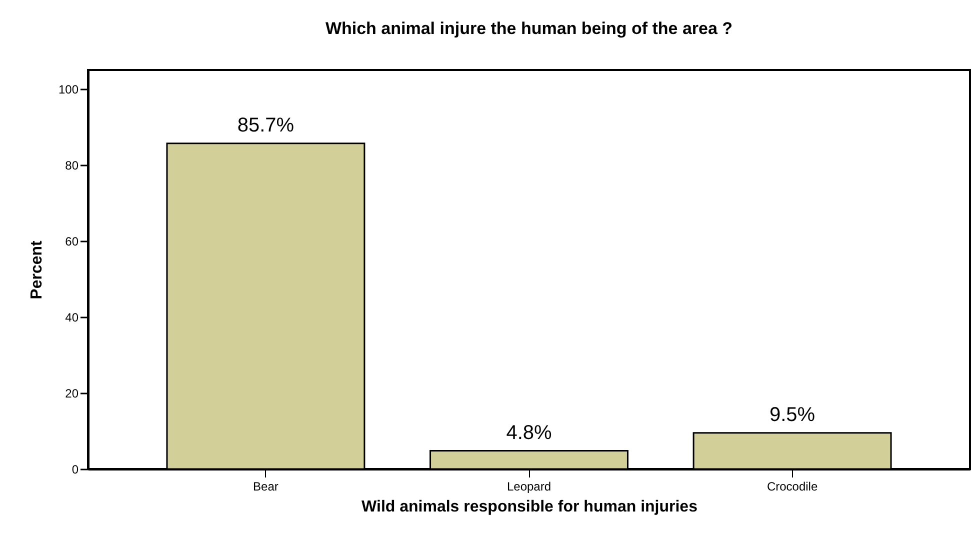 Image resolution: width=971 pixels, height=547 pixels. Describe the element at coordinates (529, 433) in the screenshot. I see `data-label: 4.8%` at that location.